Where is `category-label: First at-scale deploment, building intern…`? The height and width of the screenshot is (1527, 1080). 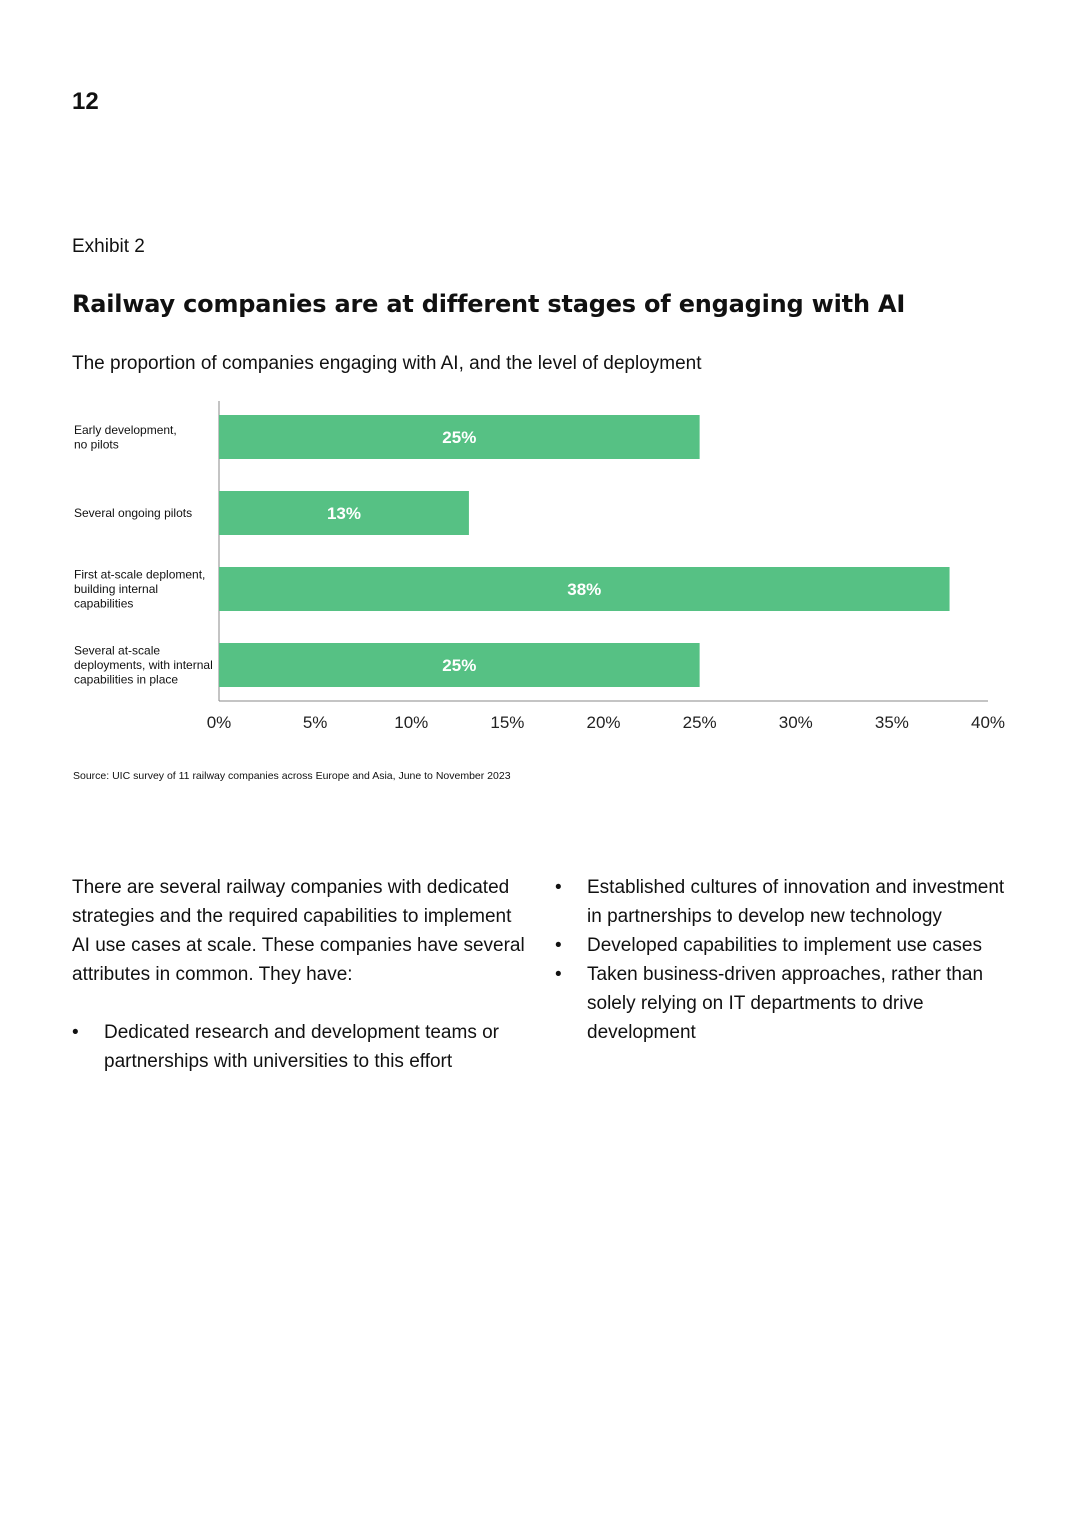
category-label: First at-scale deploment, building intern… is located at coordinates (139, 589).